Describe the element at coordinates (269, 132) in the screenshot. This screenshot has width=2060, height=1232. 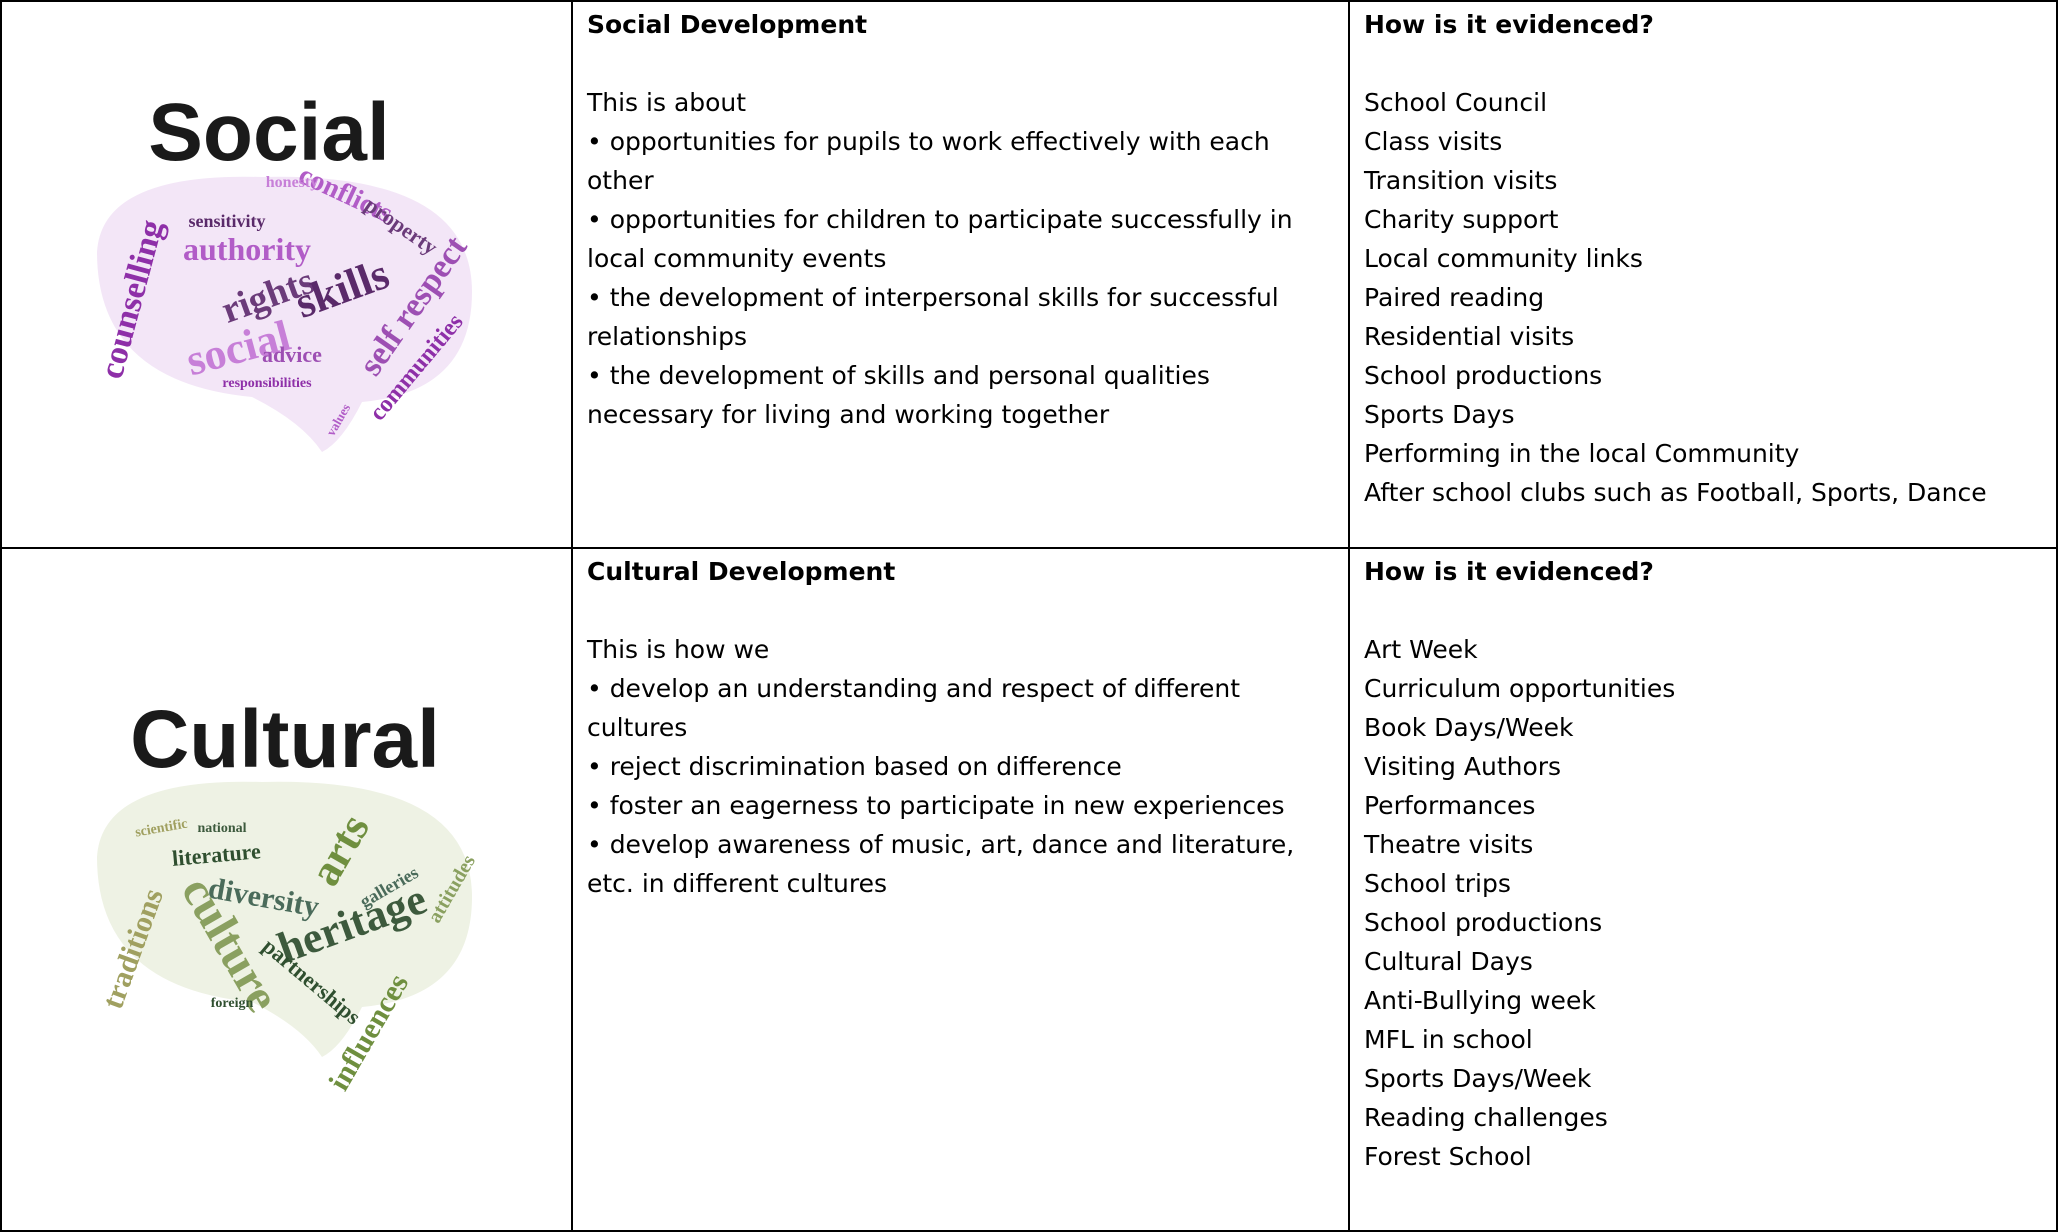
I see `word-cloud-title: Social` at that location.